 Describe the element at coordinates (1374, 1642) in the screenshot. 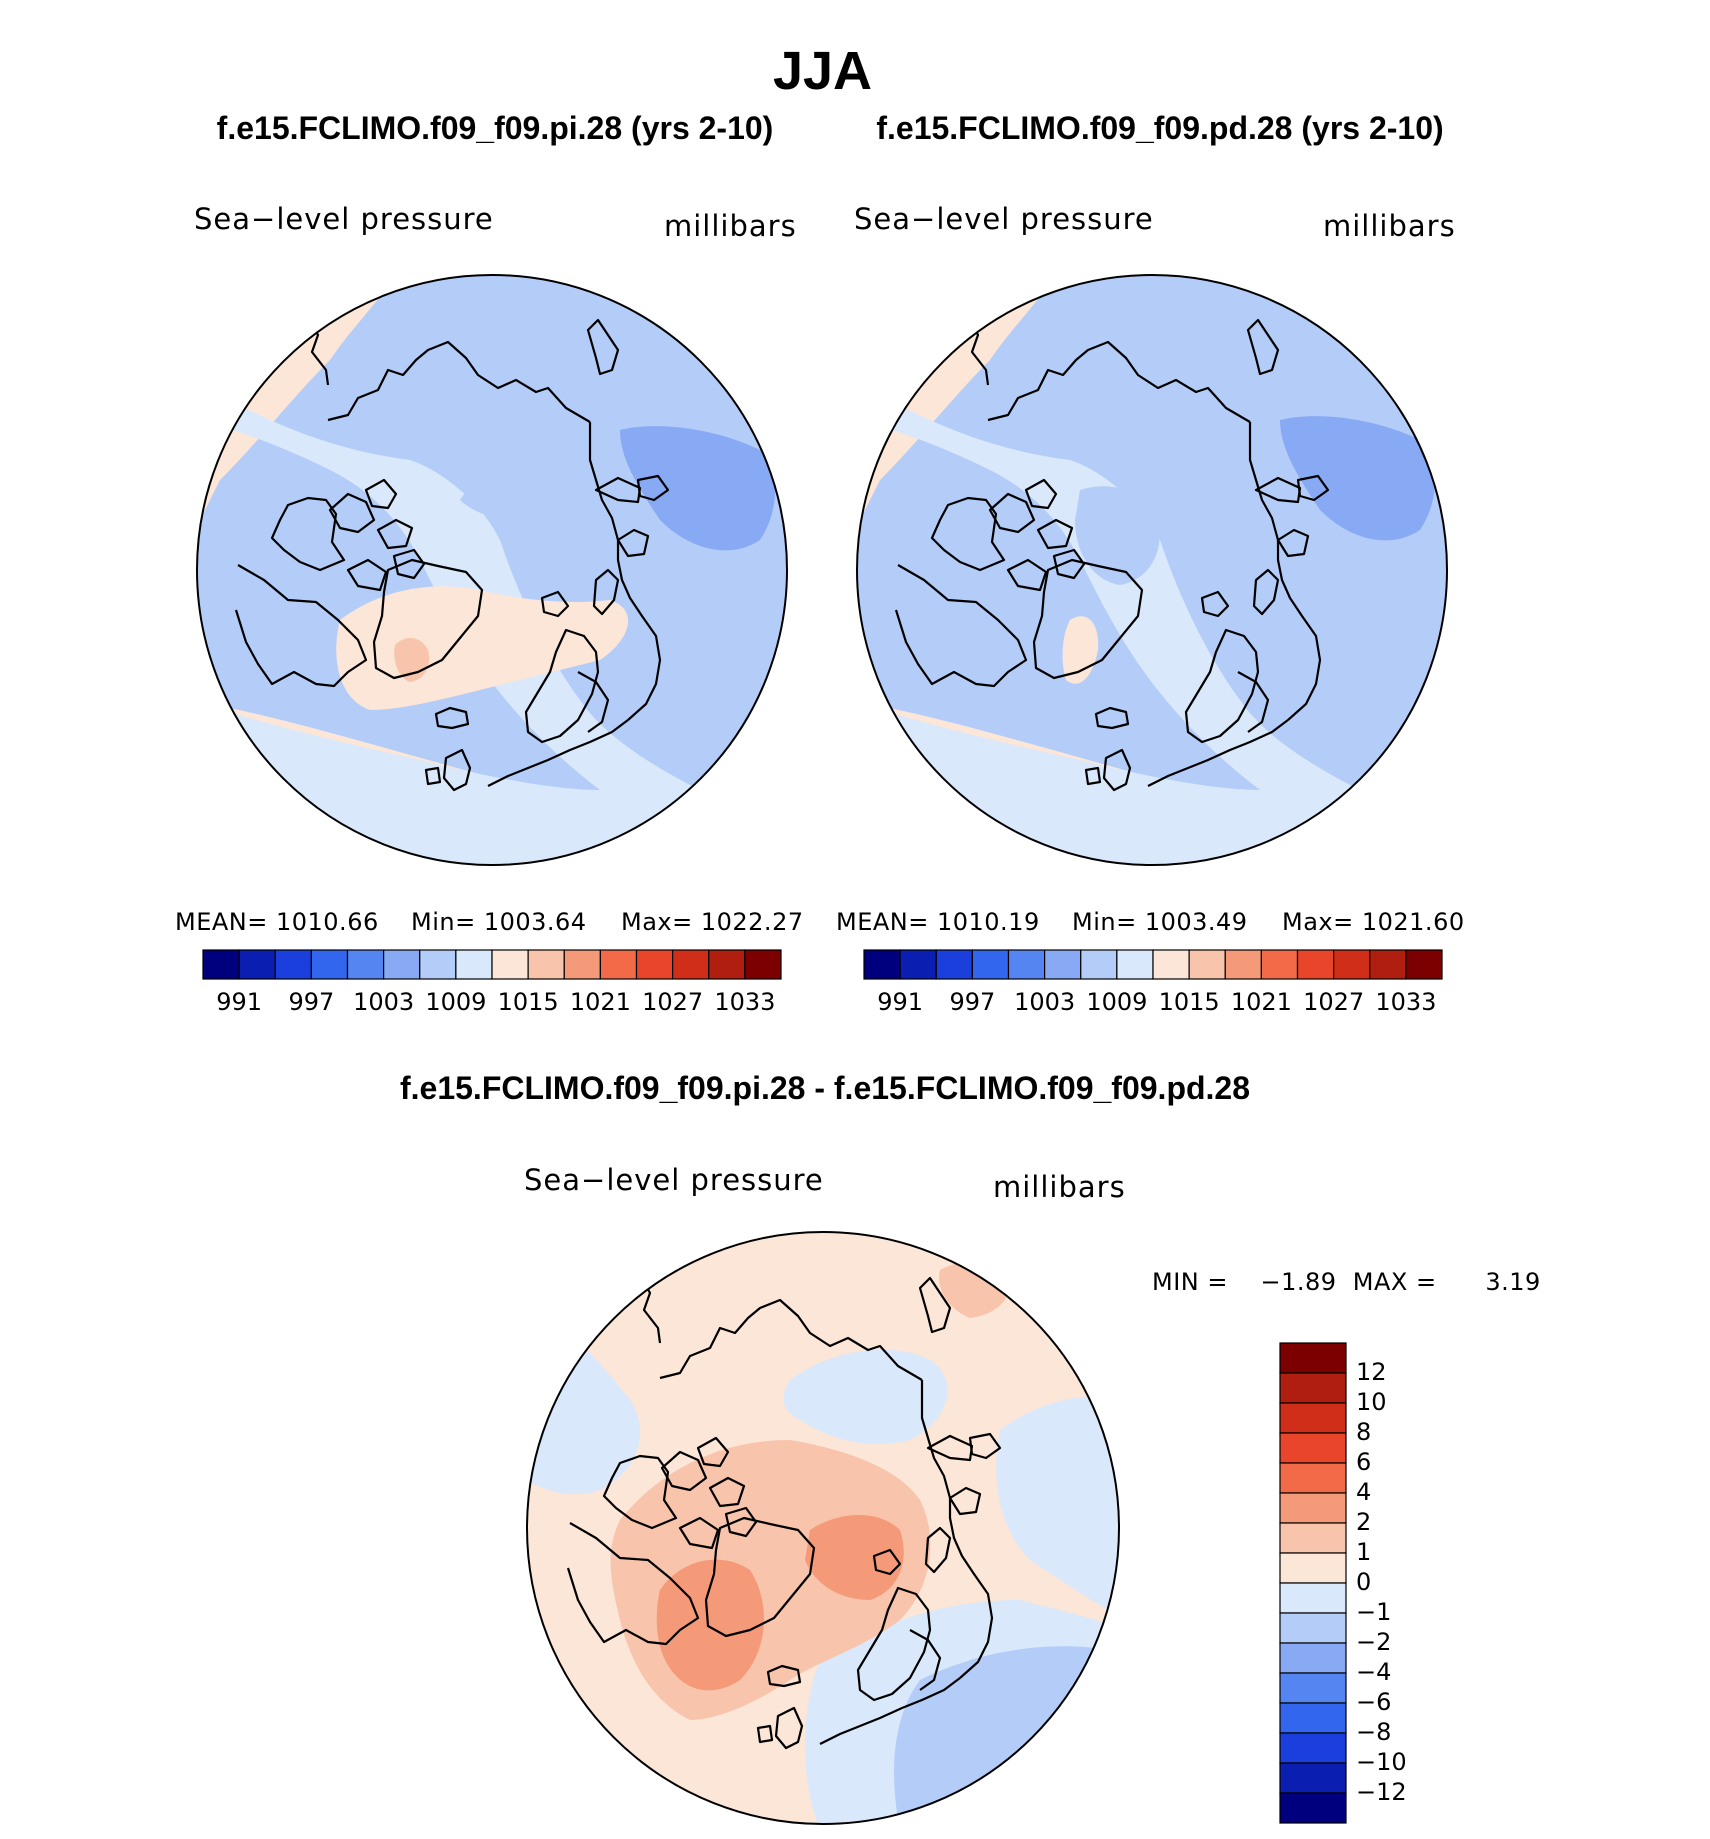

I see `difference-colorbar-tick-label: −2` at that location.